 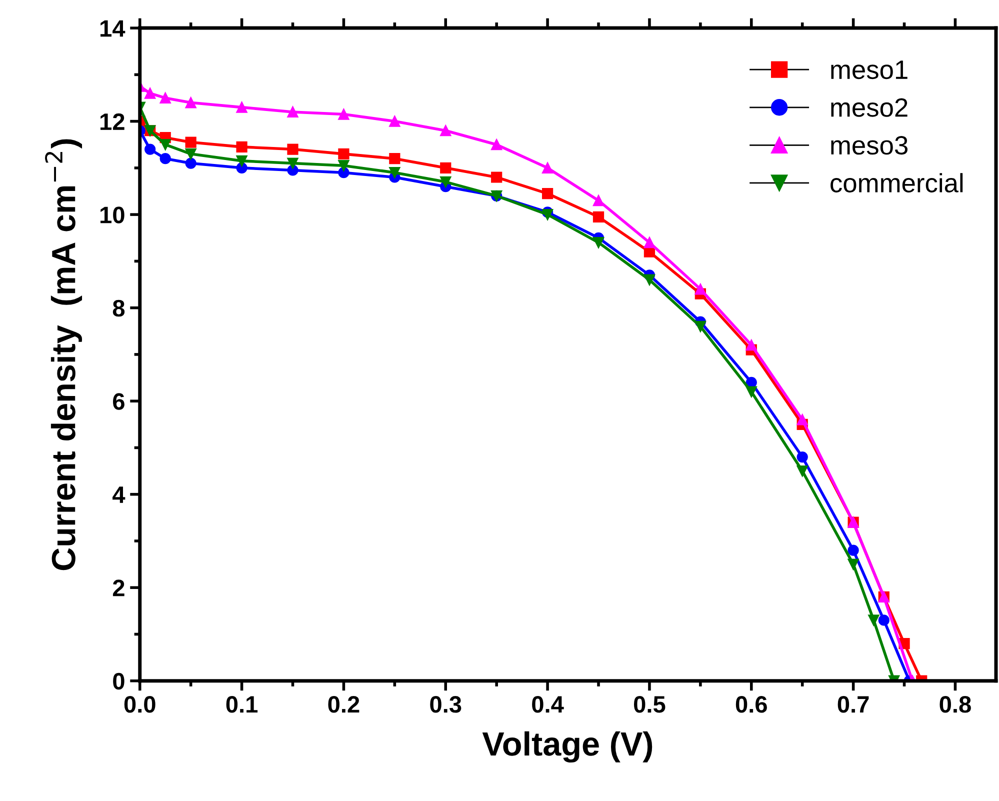 What do you see at coordinates (118, 308) in the screenshot?
I see `y-tick-label: 8` at bounding box center [118, 308].